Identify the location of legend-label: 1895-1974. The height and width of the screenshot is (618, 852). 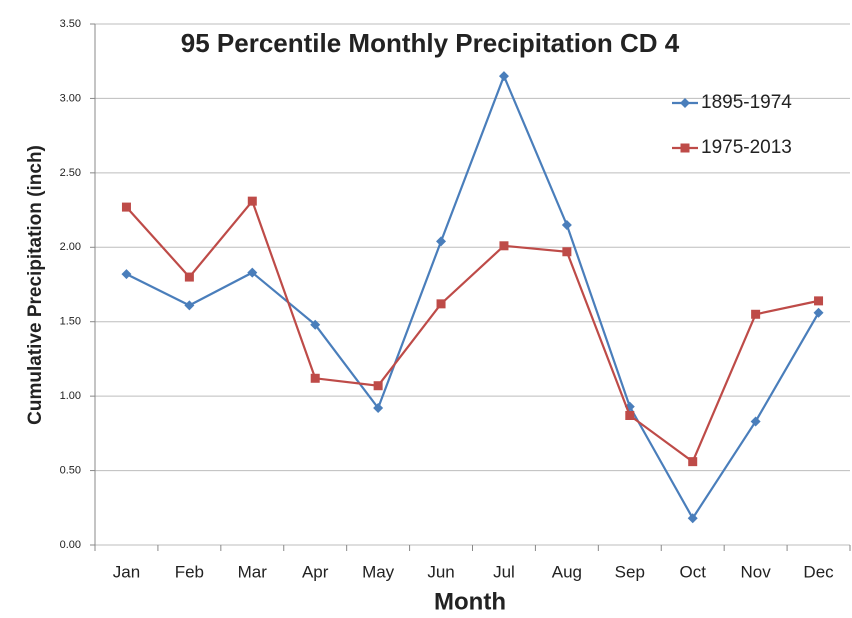
(746, 102).